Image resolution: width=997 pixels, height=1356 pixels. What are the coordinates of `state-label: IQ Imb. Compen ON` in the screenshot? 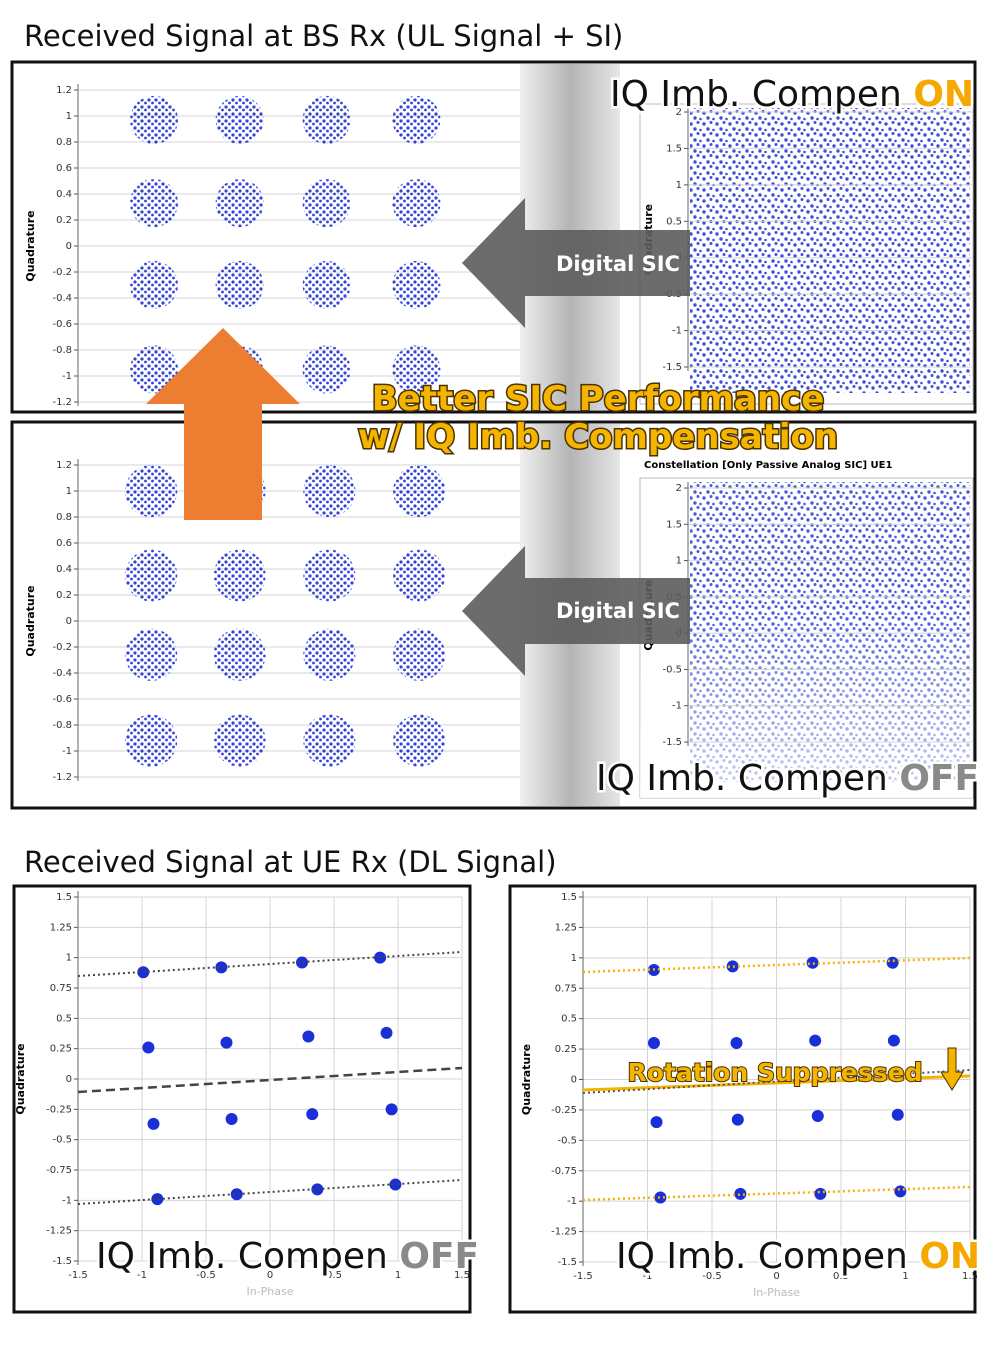 It's located at (798, 1256).